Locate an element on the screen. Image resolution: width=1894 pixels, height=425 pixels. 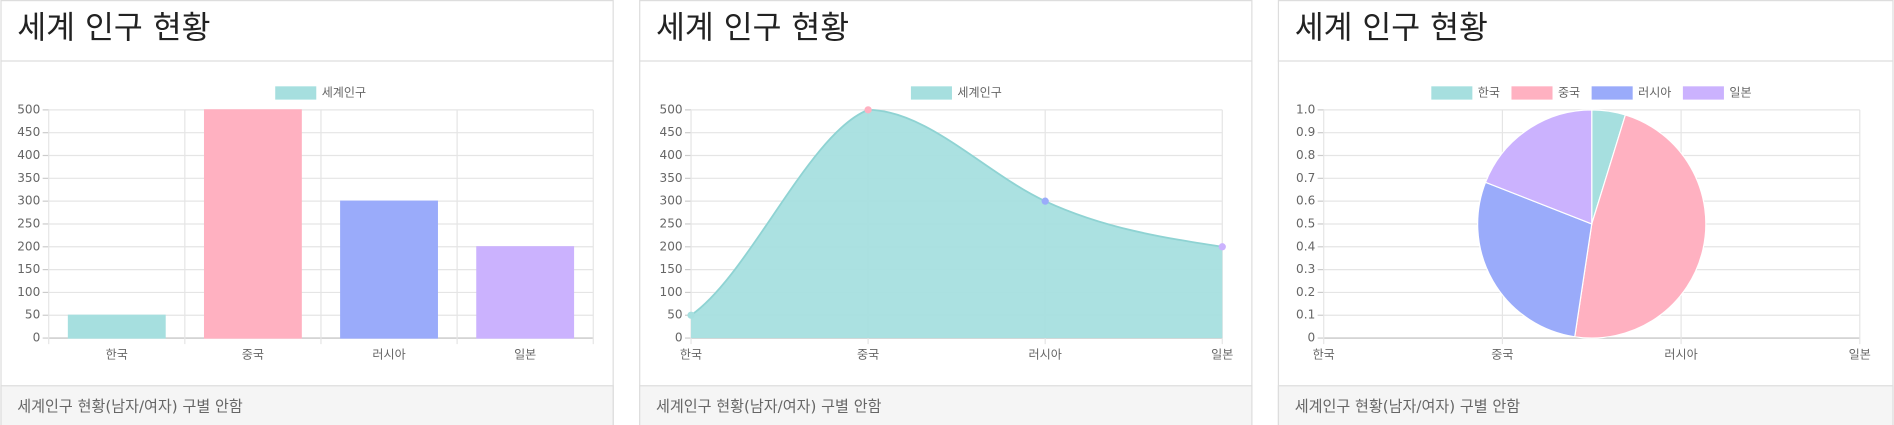
y-tick-label: 0.4 is located at coordinates (1305, 246).